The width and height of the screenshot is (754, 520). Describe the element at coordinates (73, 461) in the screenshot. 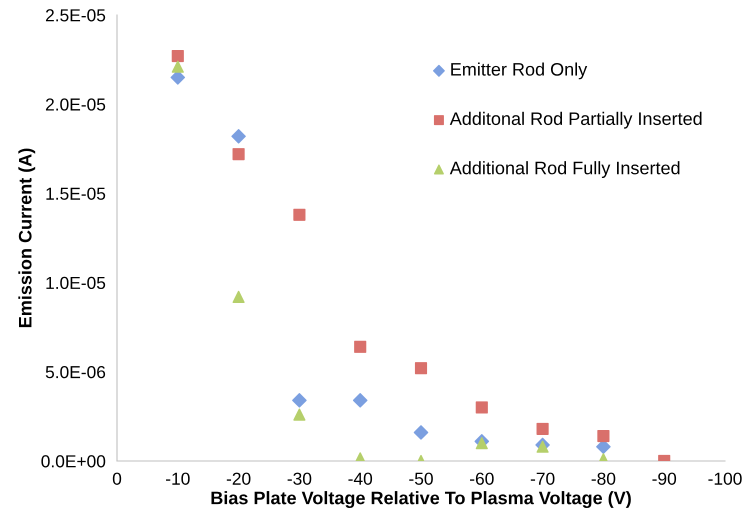

I see `y-tick-label: 0.0E+00` at that location.